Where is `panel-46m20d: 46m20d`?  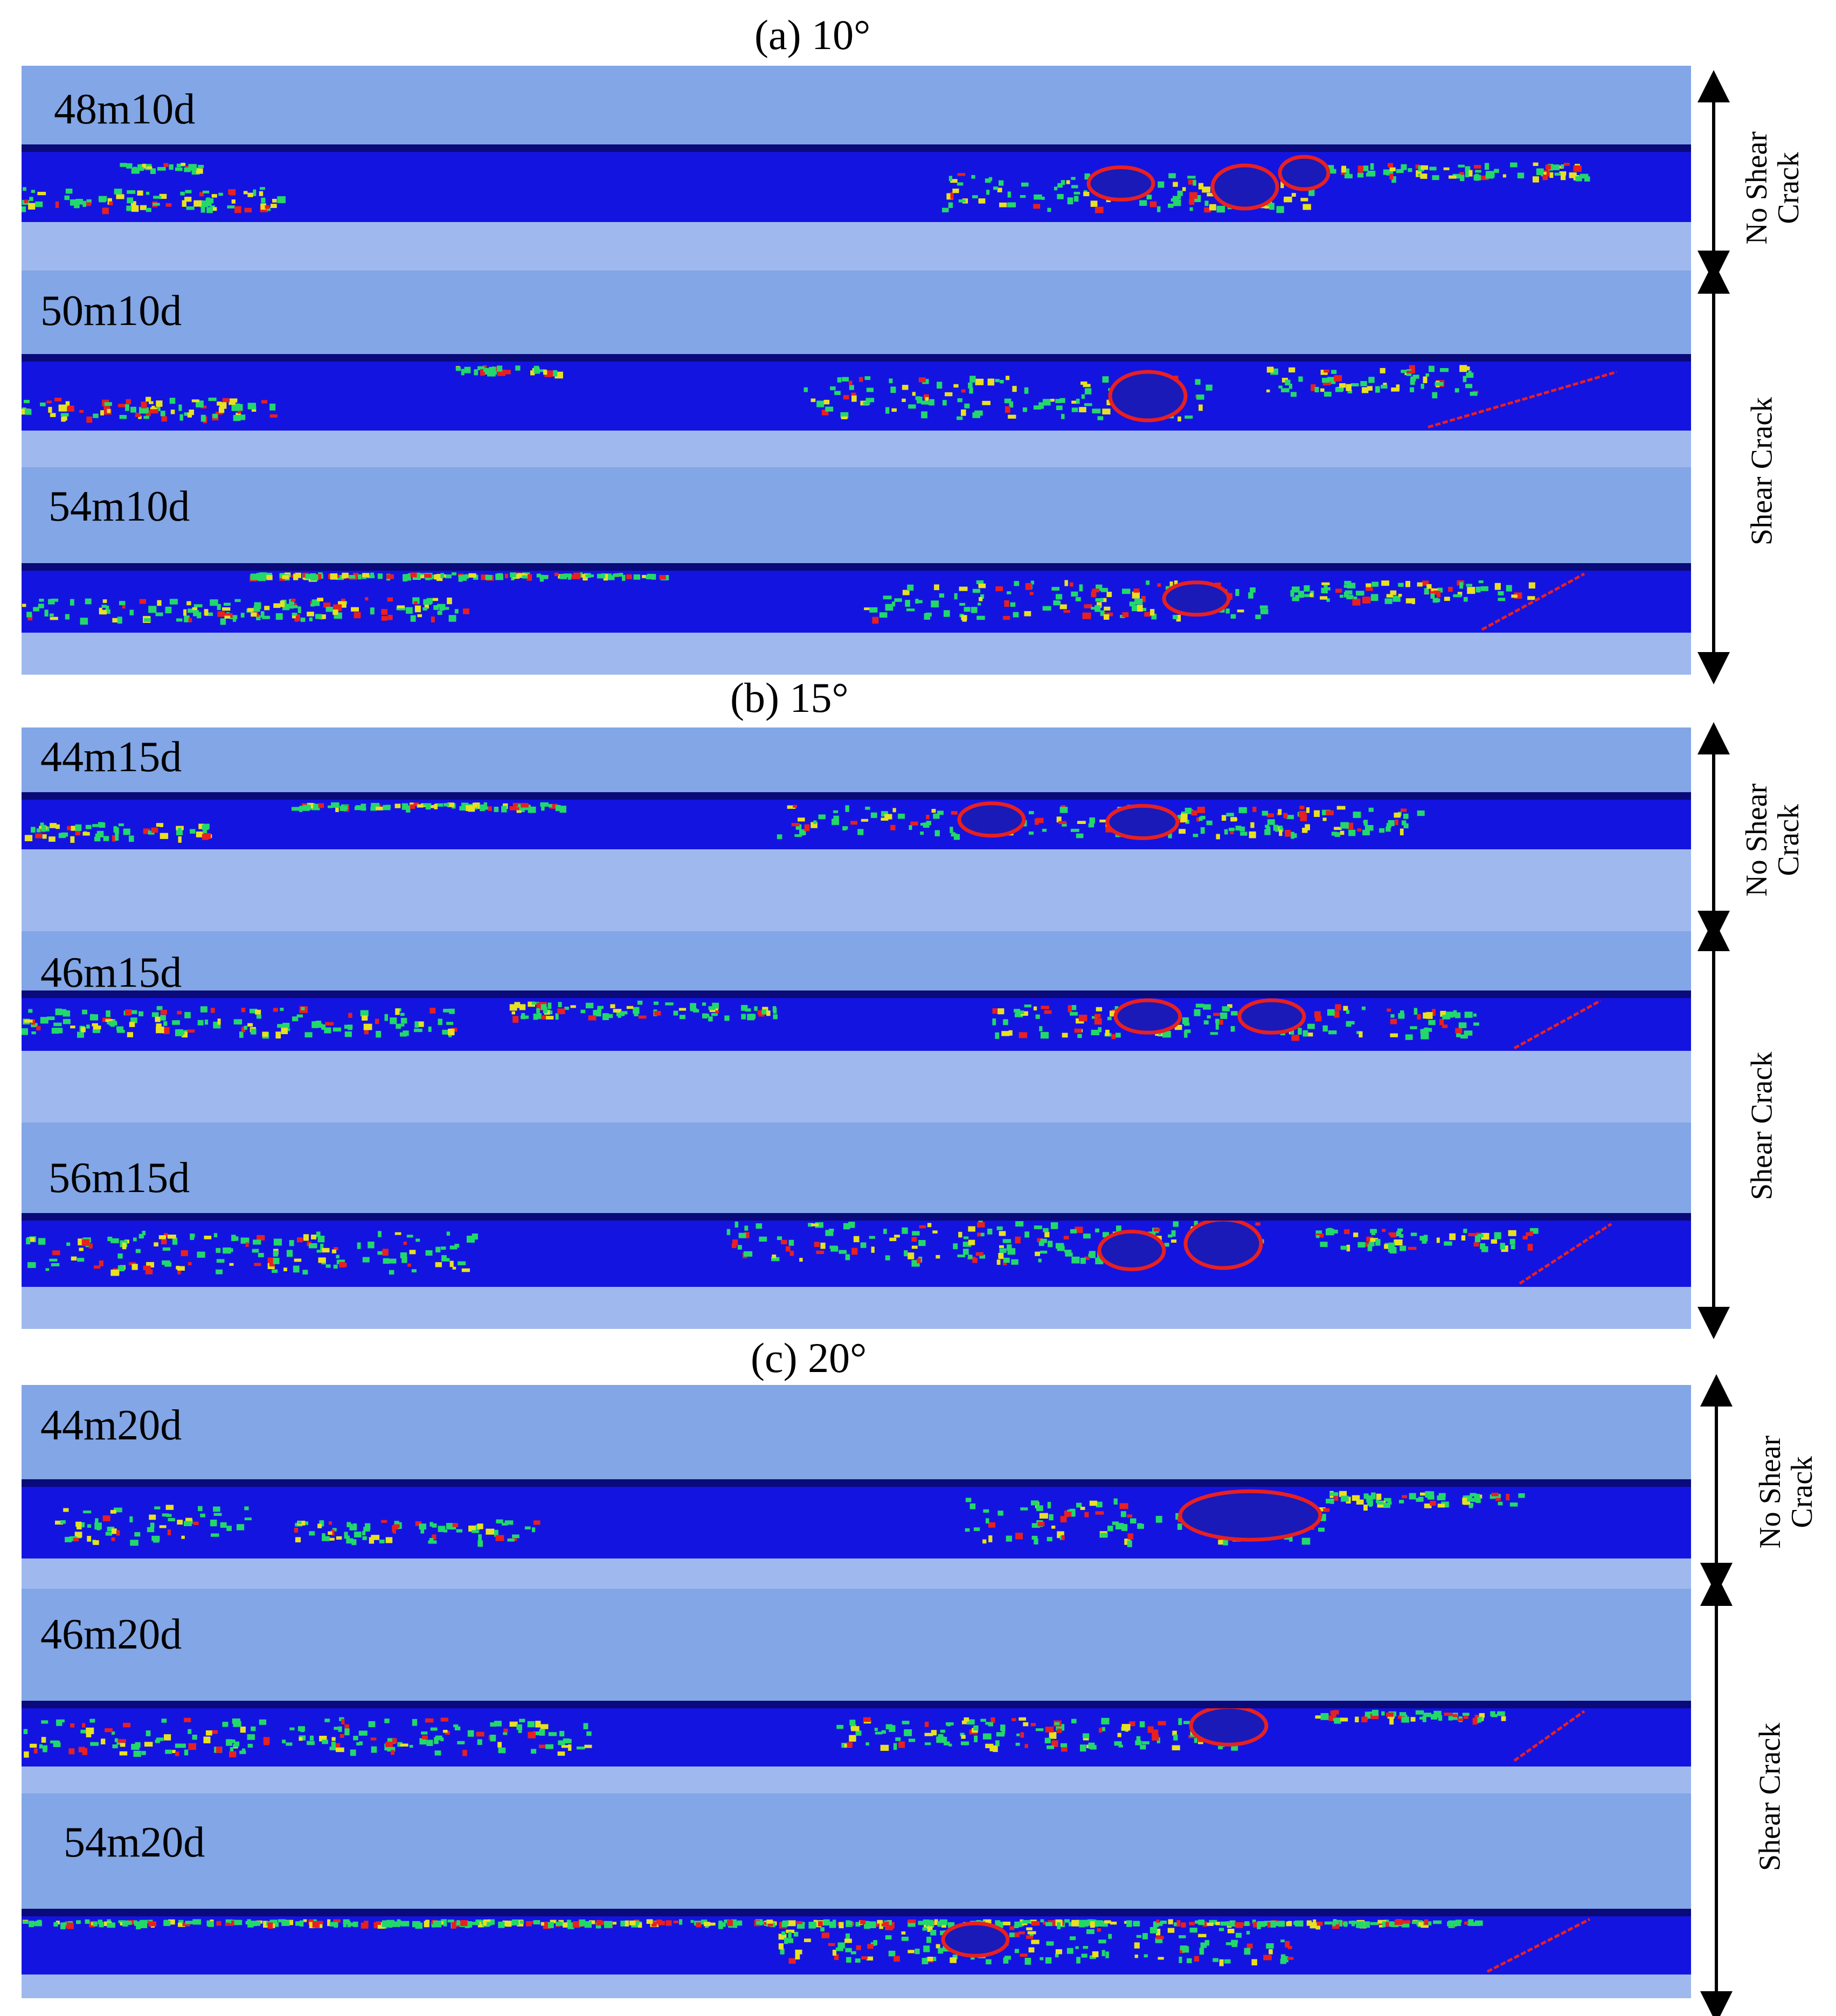 panel-46m20d: 46m20d is located at coordinates (856, 1691).